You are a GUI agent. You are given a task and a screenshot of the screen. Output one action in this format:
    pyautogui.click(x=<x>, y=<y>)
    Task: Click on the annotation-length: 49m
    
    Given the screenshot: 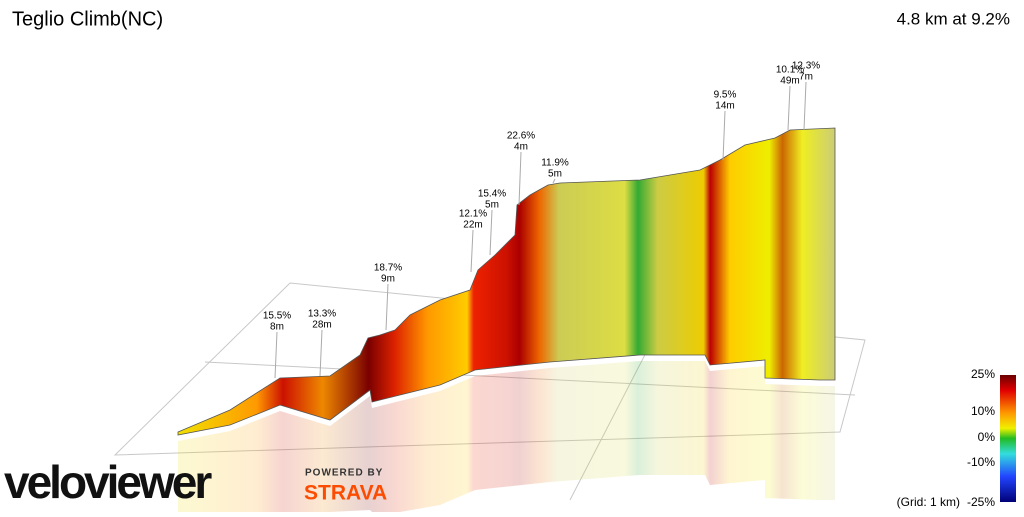 What is the action you would take?
    pyautogui.click(x=789, y=81)
    